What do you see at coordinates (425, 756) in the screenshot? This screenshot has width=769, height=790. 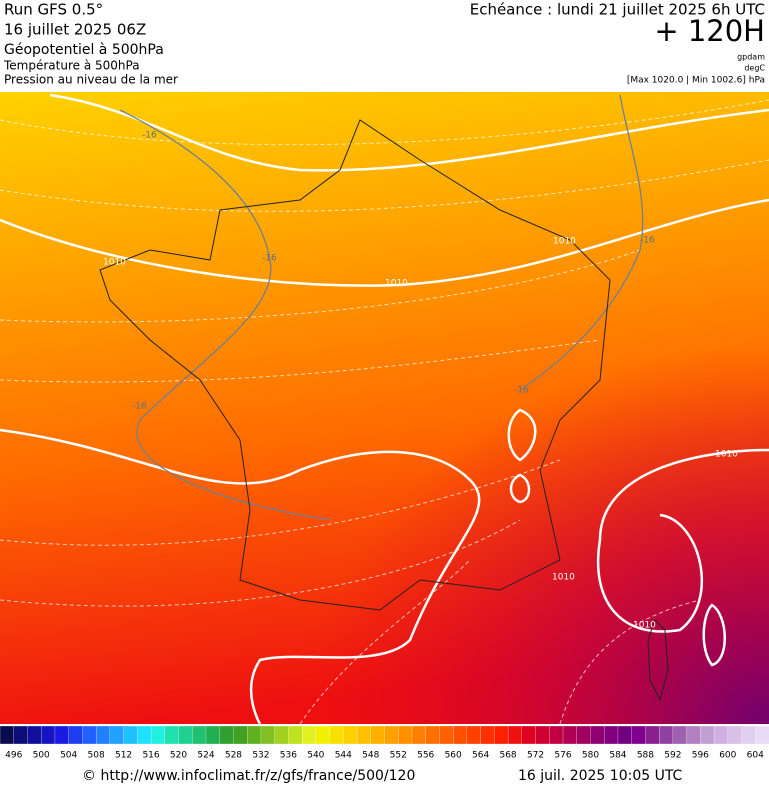 I see `colorbar-label: 556` at bounding box center [425, 756].